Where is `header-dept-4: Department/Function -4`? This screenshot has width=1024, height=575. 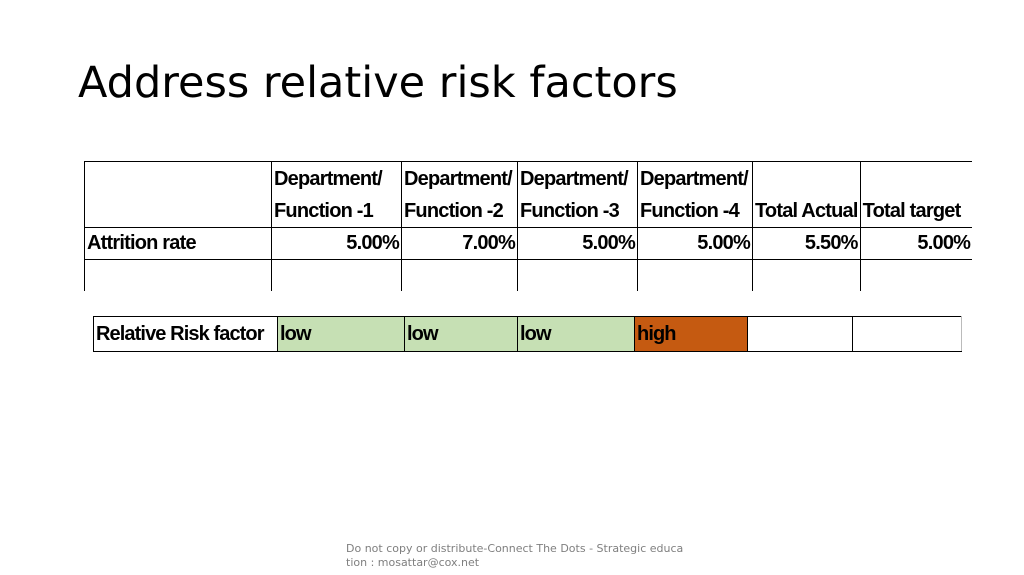 header-dept-4: Department/Function -4 is located at coordinates (695, 194).